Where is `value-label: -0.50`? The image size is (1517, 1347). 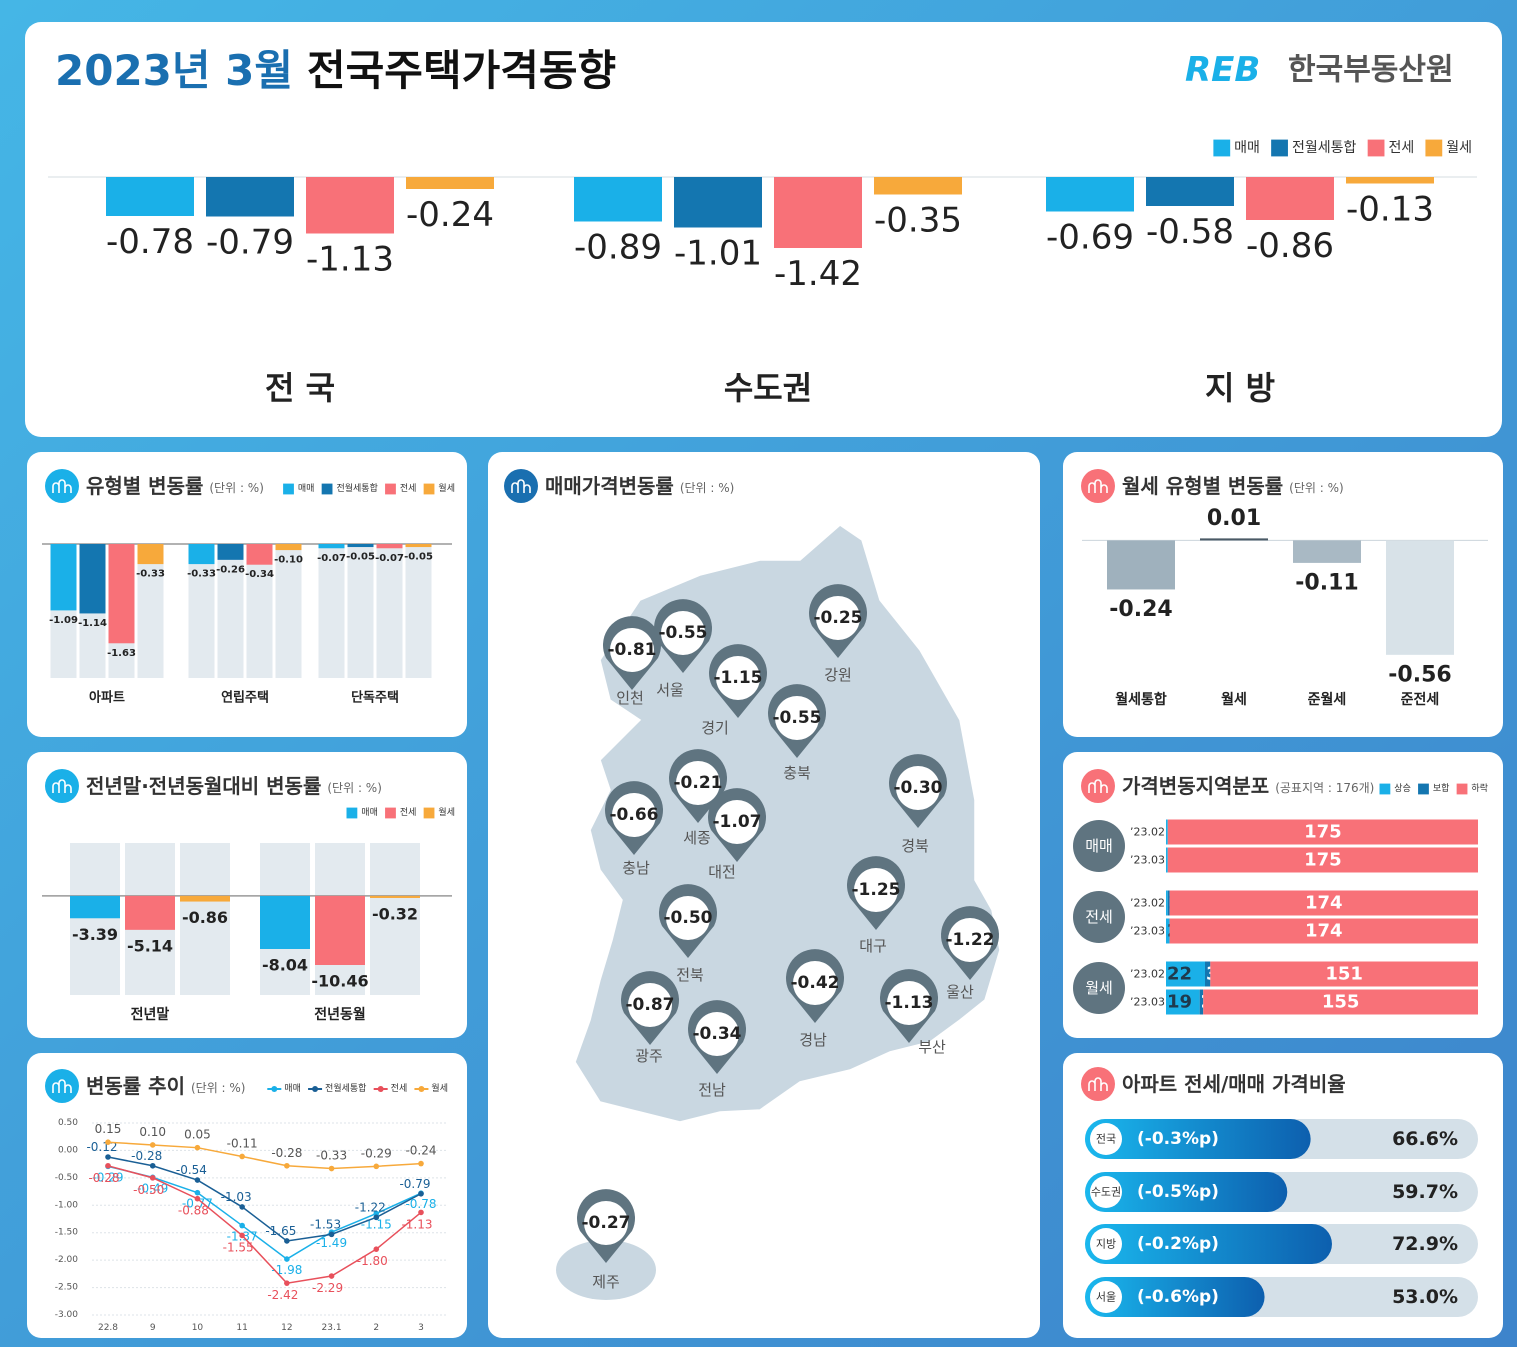
value-label: -0.50 is located at coordinates (148, 1190).